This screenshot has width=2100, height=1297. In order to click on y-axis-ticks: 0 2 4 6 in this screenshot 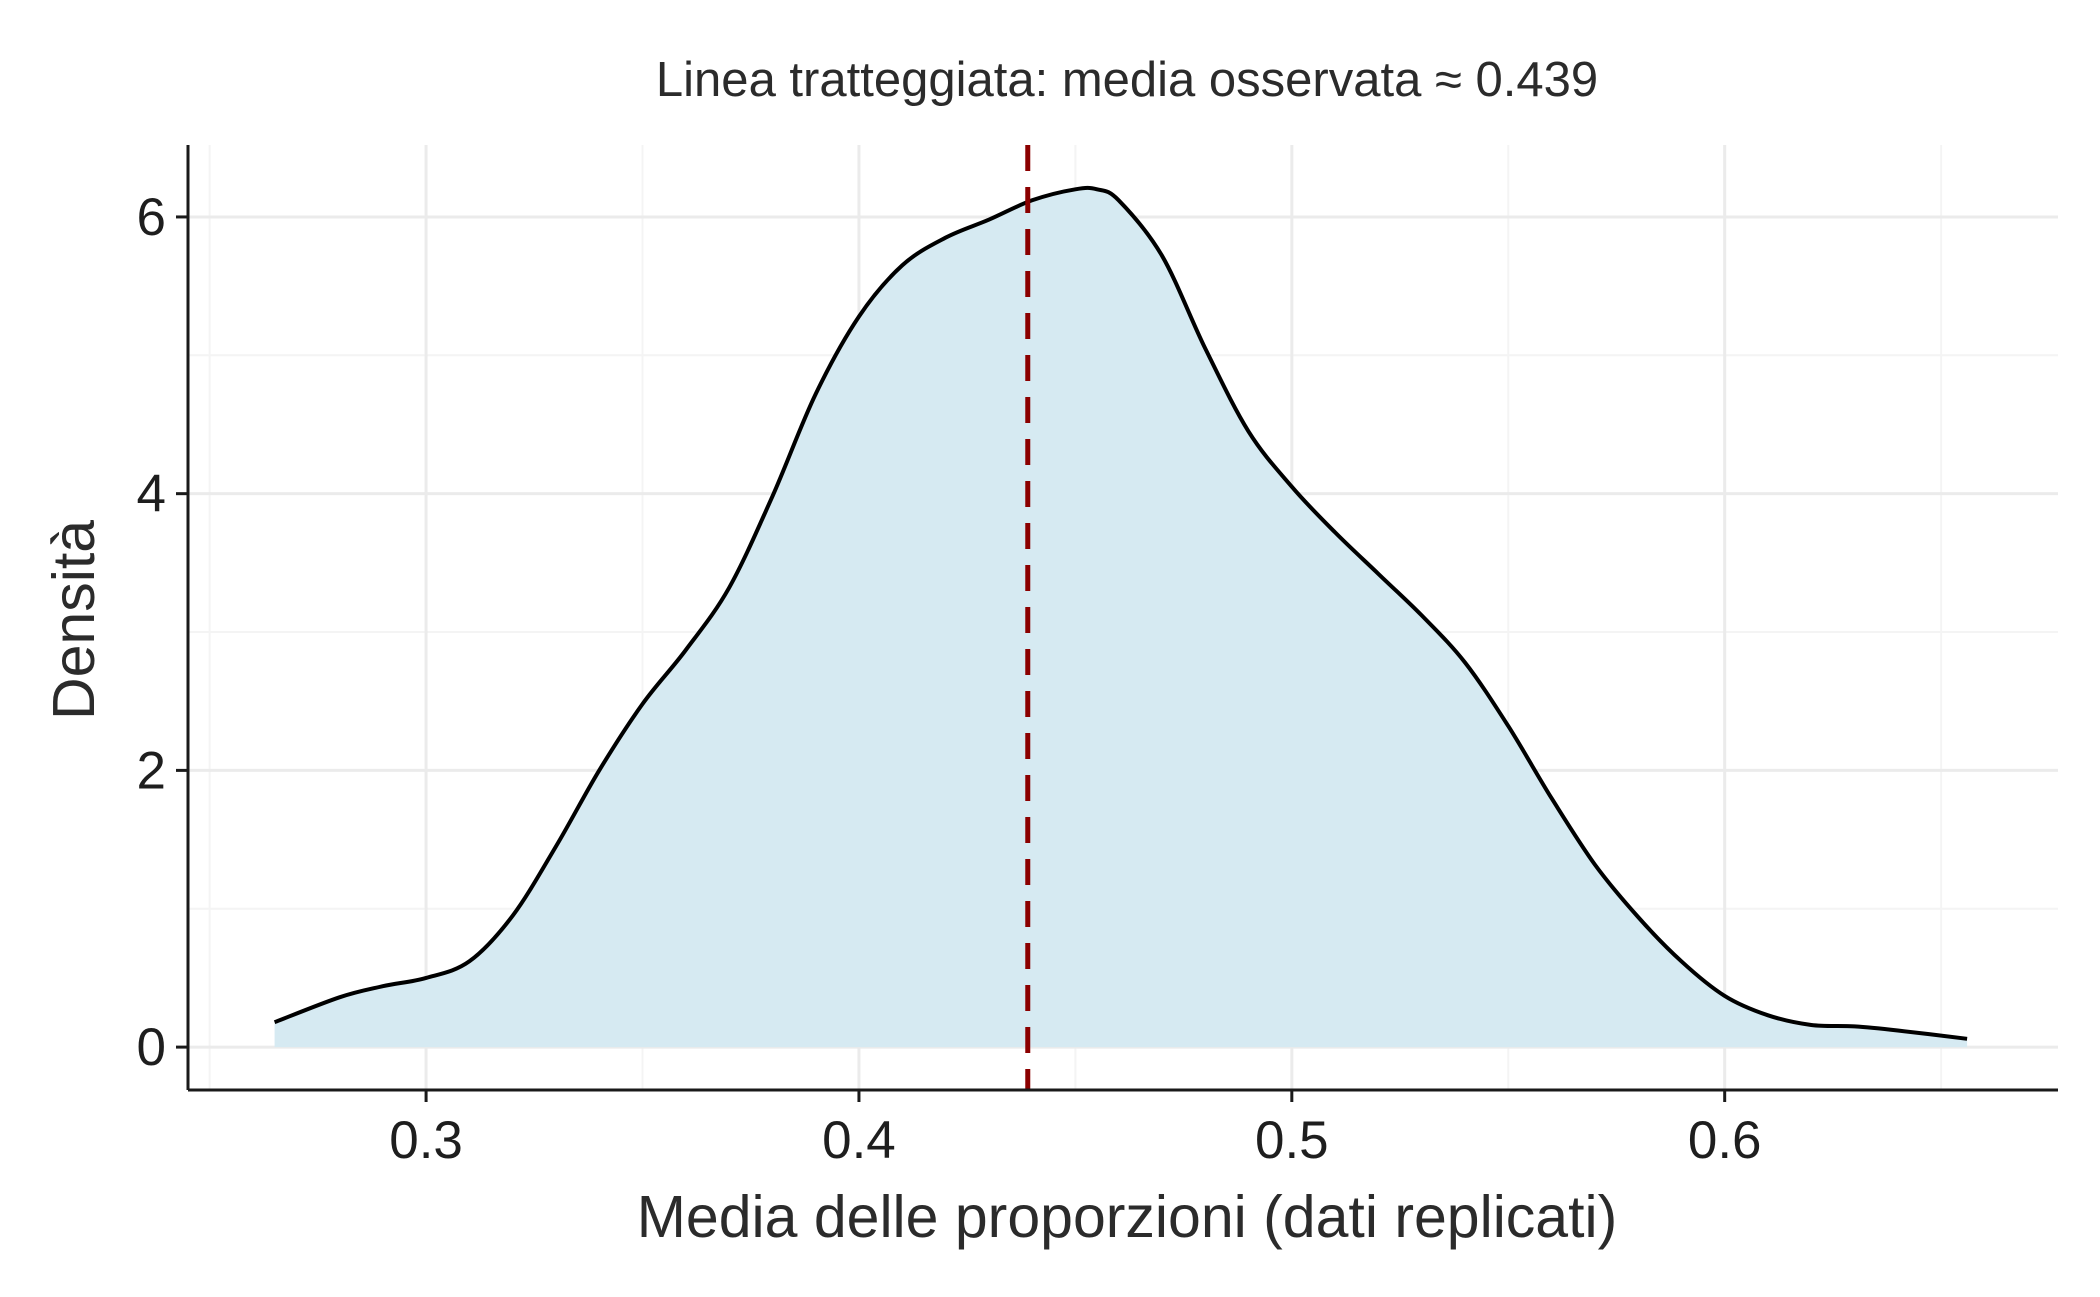, I will do `click(162, 632)`.